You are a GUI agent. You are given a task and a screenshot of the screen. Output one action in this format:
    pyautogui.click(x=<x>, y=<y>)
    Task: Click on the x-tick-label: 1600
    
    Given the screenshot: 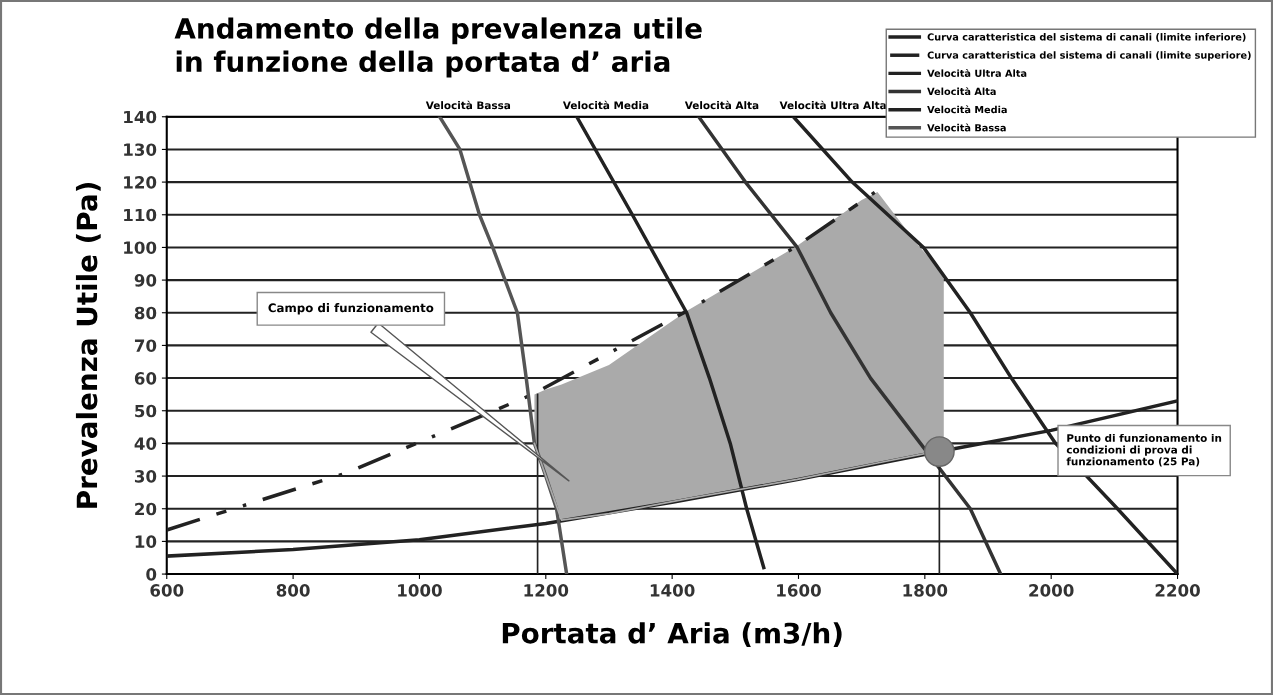 What is the action you would take?
    pyautogui.click(x=799, y=590)
    